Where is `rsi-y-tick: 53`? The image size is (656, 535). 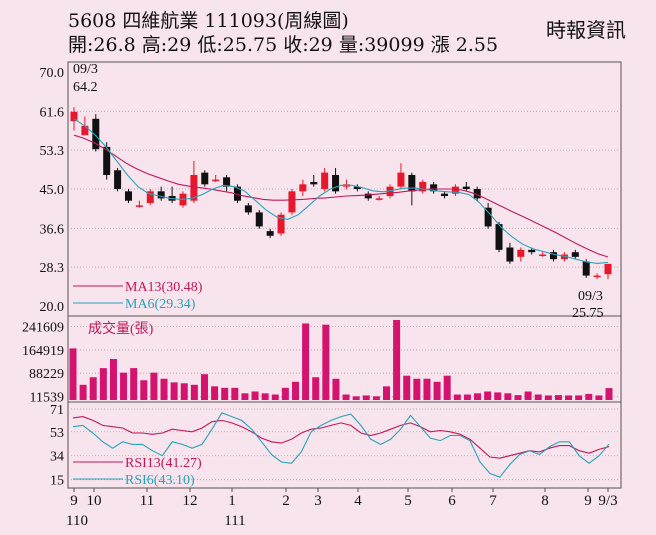
rsi-y-tick: 53 is located at coordinates (57, 433).